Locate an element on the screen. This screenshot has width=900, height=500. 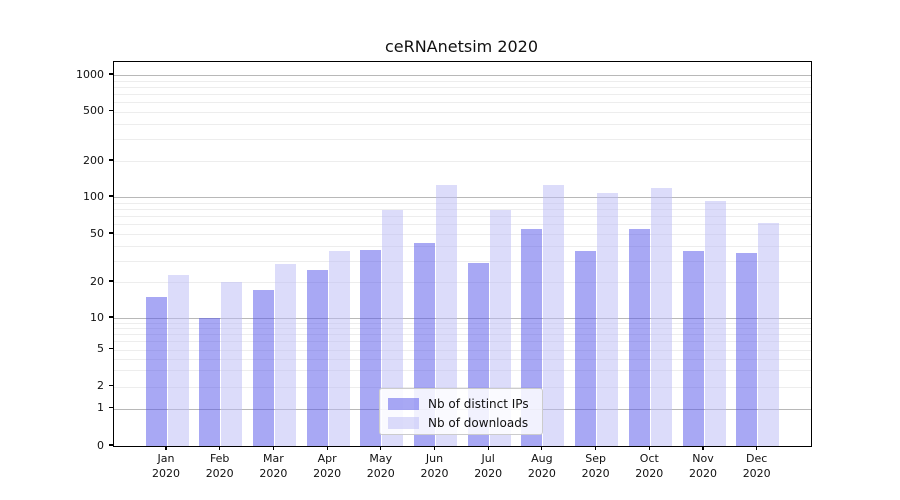
y-tick-label-20: 20 is located at coordinates (97, 281).